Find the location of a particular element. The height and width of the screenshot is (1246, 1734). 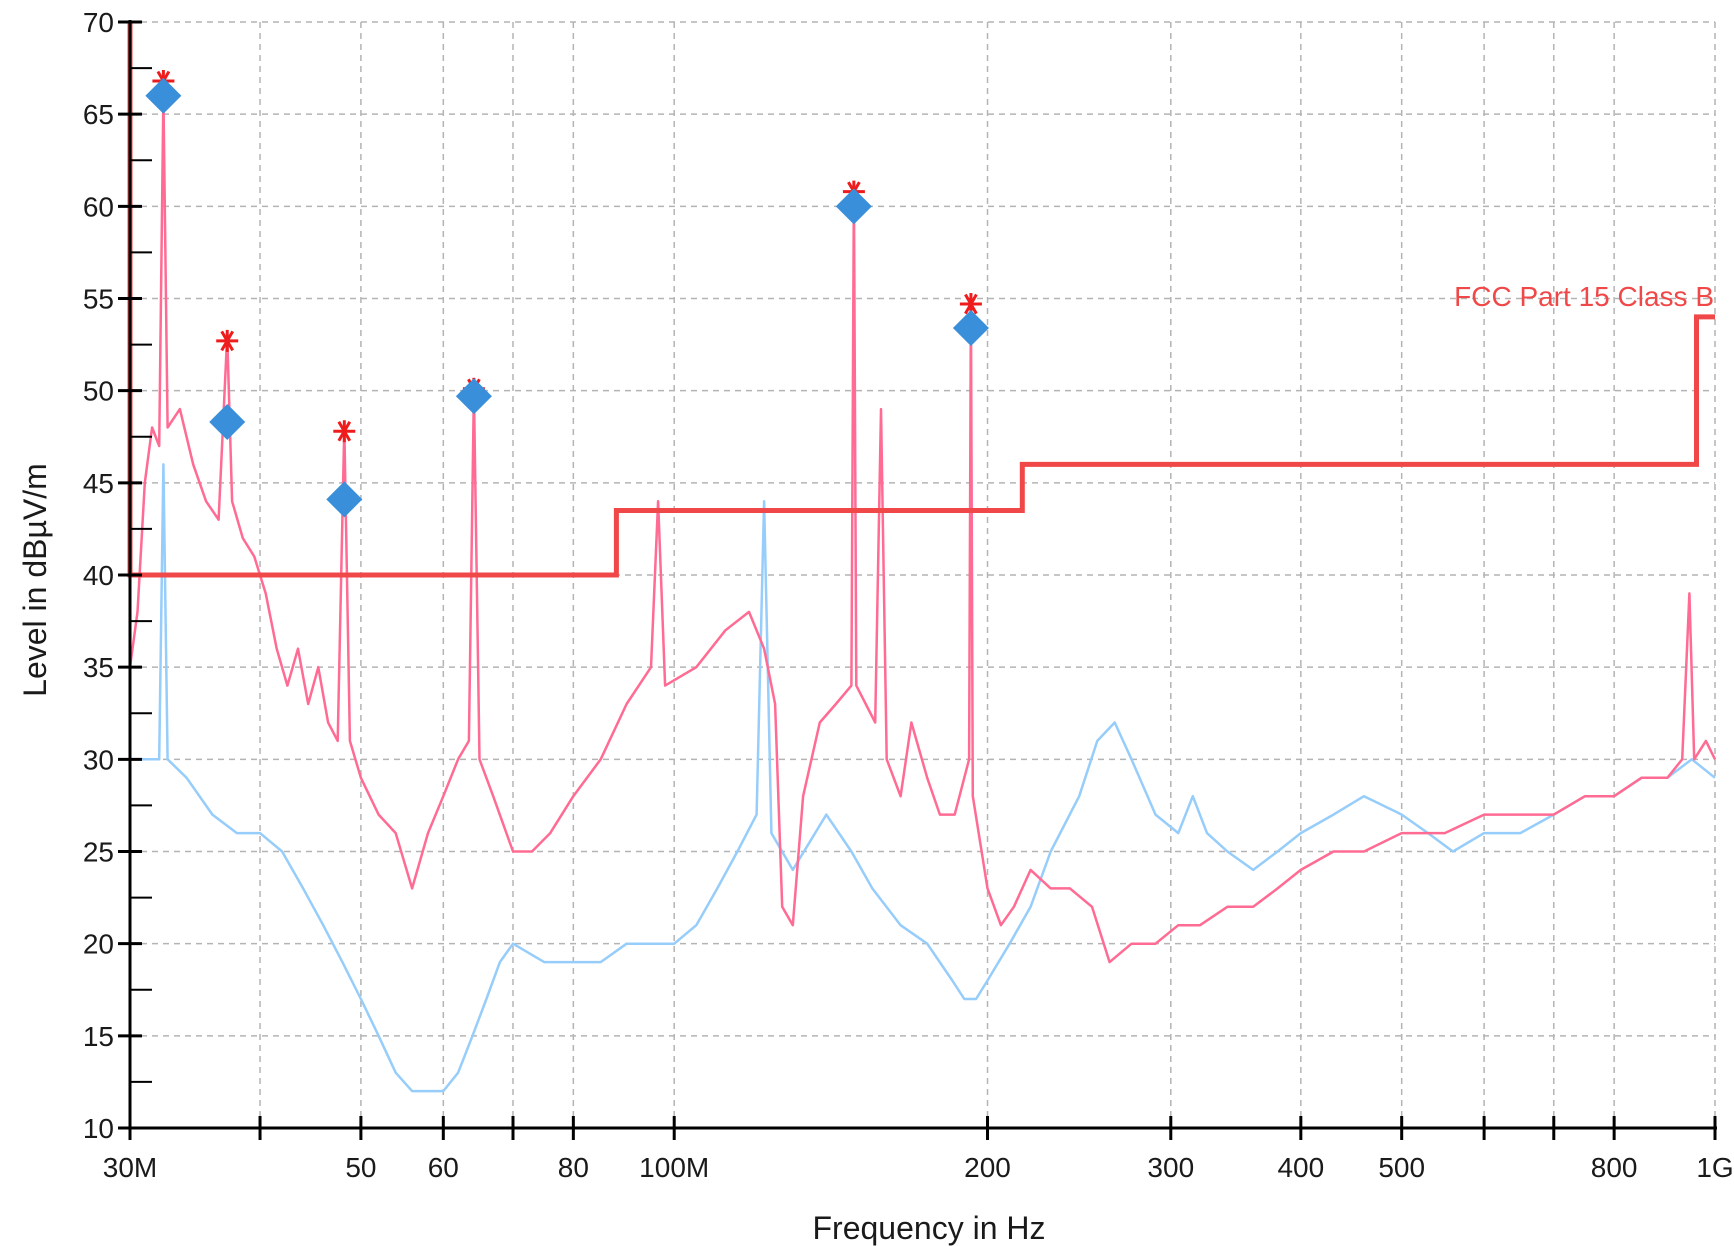

x-tick-label: 100M is located at coordinates (674, 1167).